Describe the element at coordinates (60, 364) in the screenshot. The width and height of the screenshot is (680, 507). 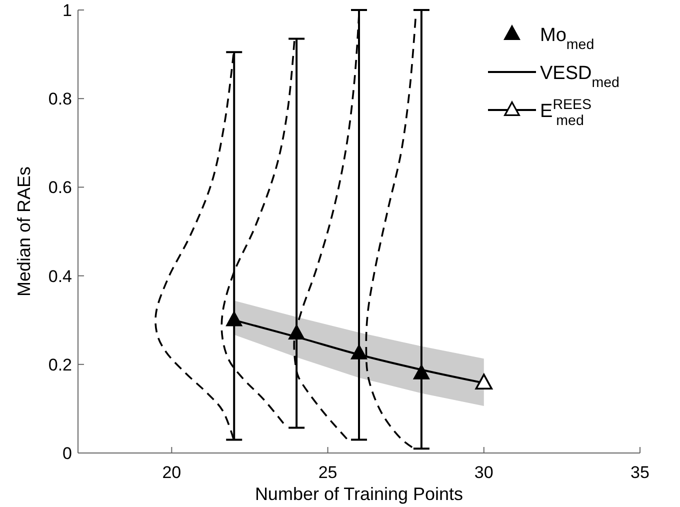
I see `y-tick-label: 0.2` at that location.